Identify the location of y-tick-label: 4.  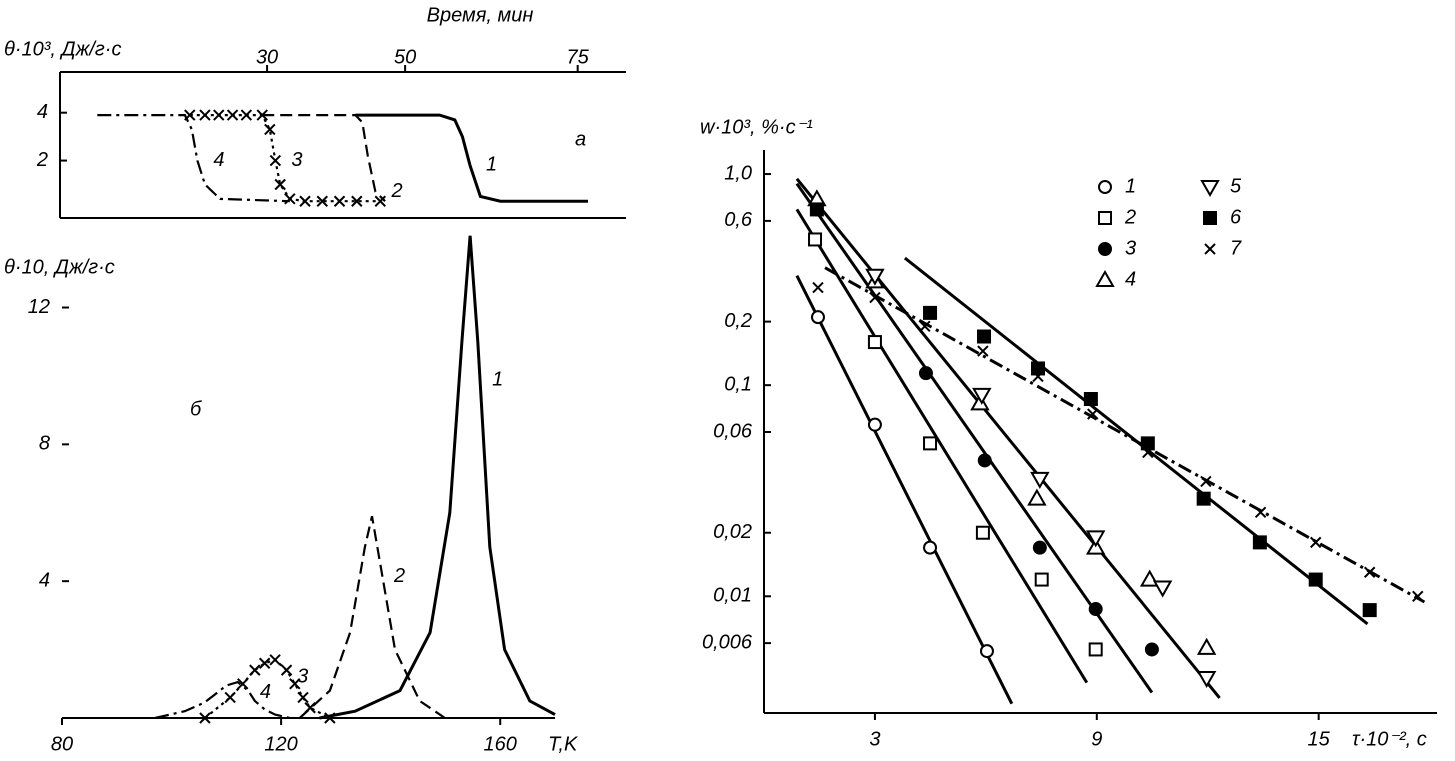
(44, 580).